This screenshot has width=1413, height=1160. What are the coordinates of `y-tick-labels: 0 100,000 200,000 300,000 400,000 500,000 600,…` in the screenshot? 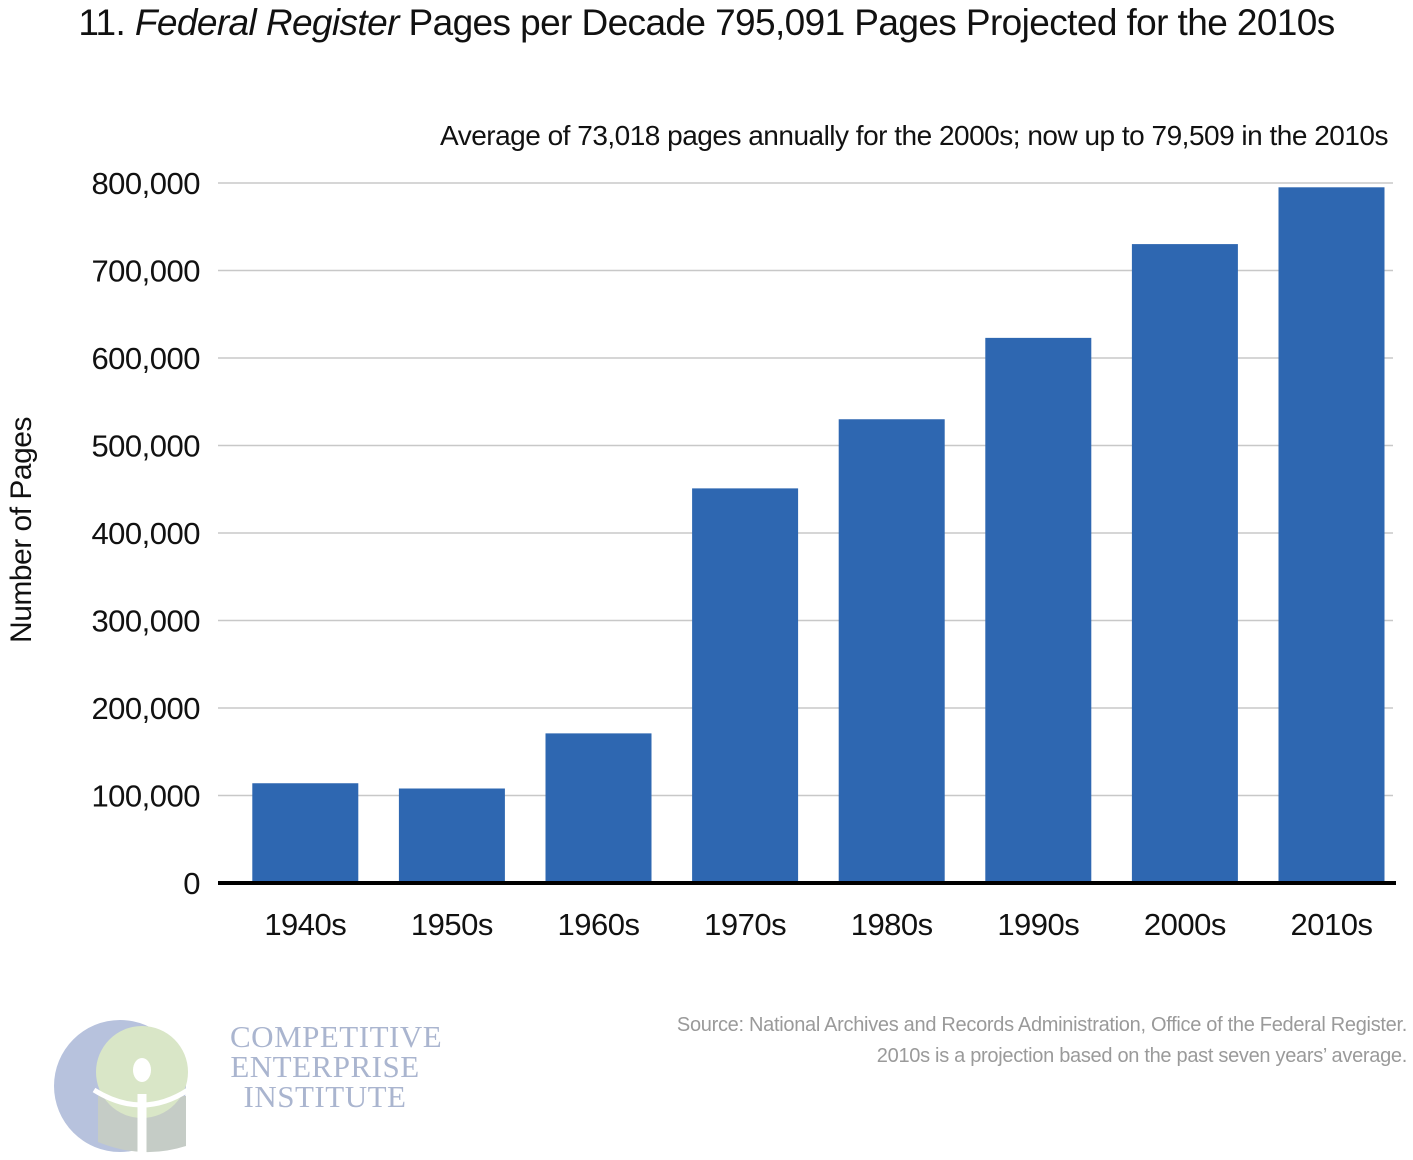 It's located at (145, 533).